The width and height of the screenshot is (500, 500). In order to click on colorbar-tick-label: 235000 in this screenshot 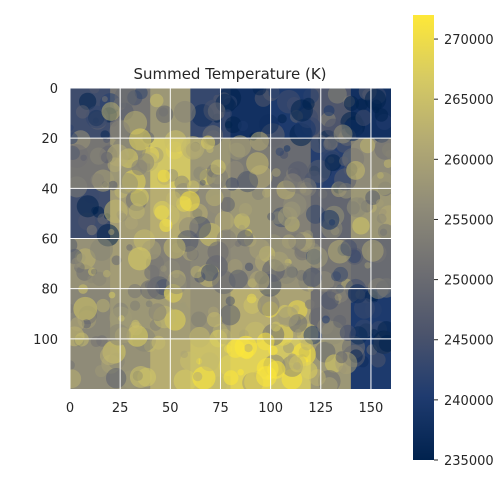, I will do `click(469, 461)`.